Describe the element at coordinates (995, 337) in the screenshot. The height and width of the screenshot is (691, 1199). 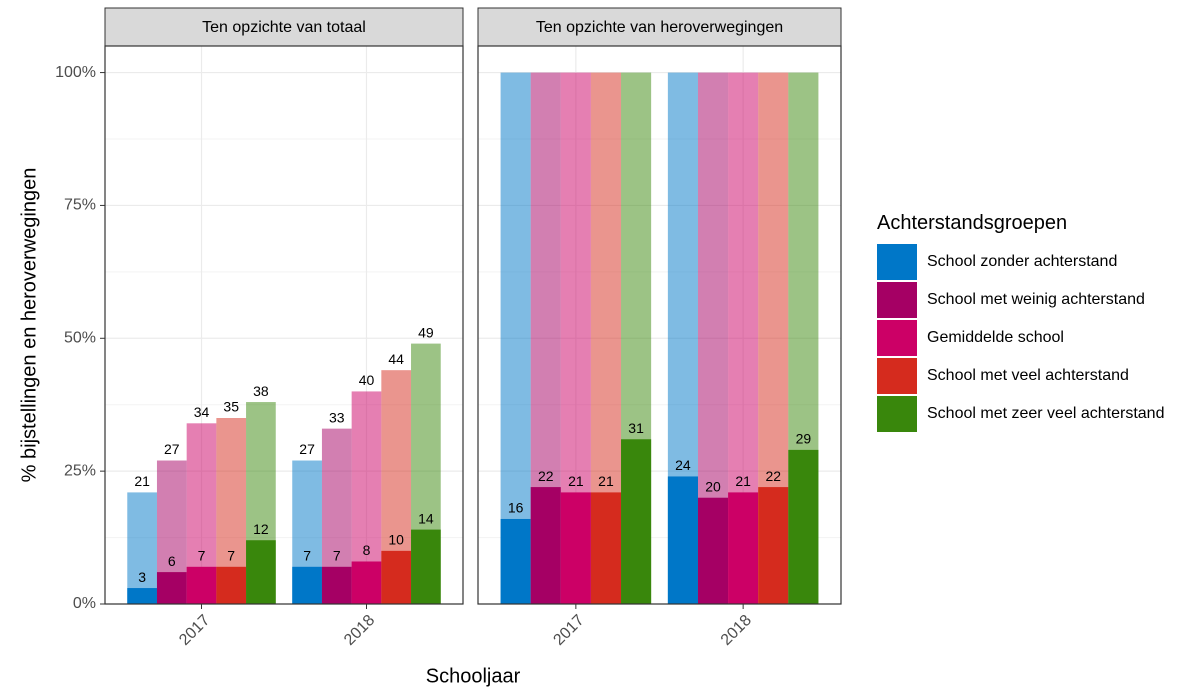
I see `legend-label: Gemiddelde school` at that location.